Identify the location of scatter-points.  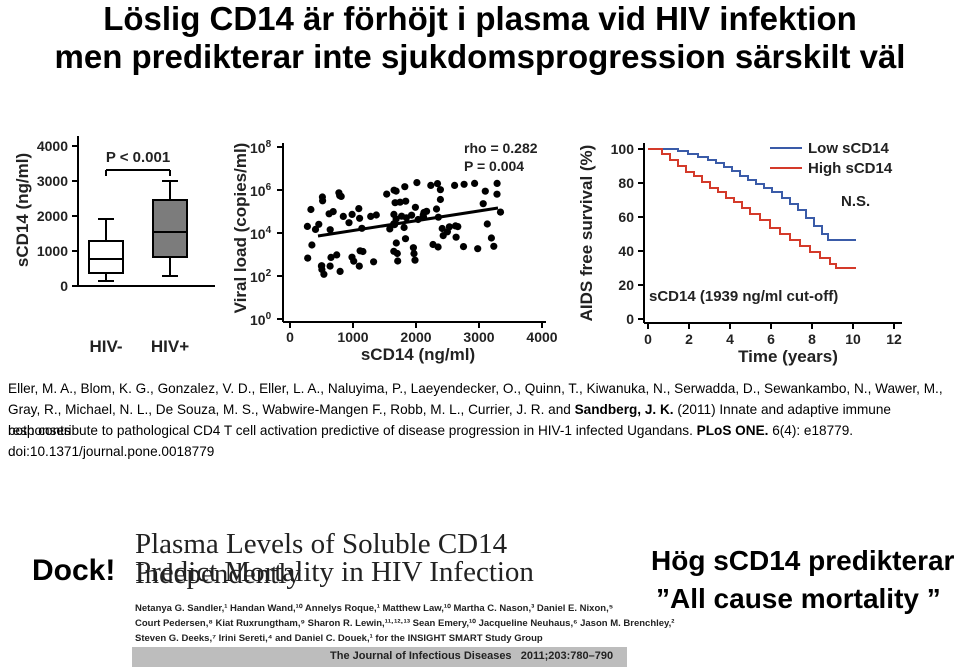
(404, 228).